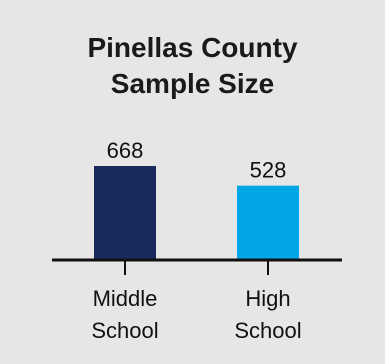  Describe the element at coordinates (268, 170) in the screenshot. I see `value-label-1: 528` at that location.